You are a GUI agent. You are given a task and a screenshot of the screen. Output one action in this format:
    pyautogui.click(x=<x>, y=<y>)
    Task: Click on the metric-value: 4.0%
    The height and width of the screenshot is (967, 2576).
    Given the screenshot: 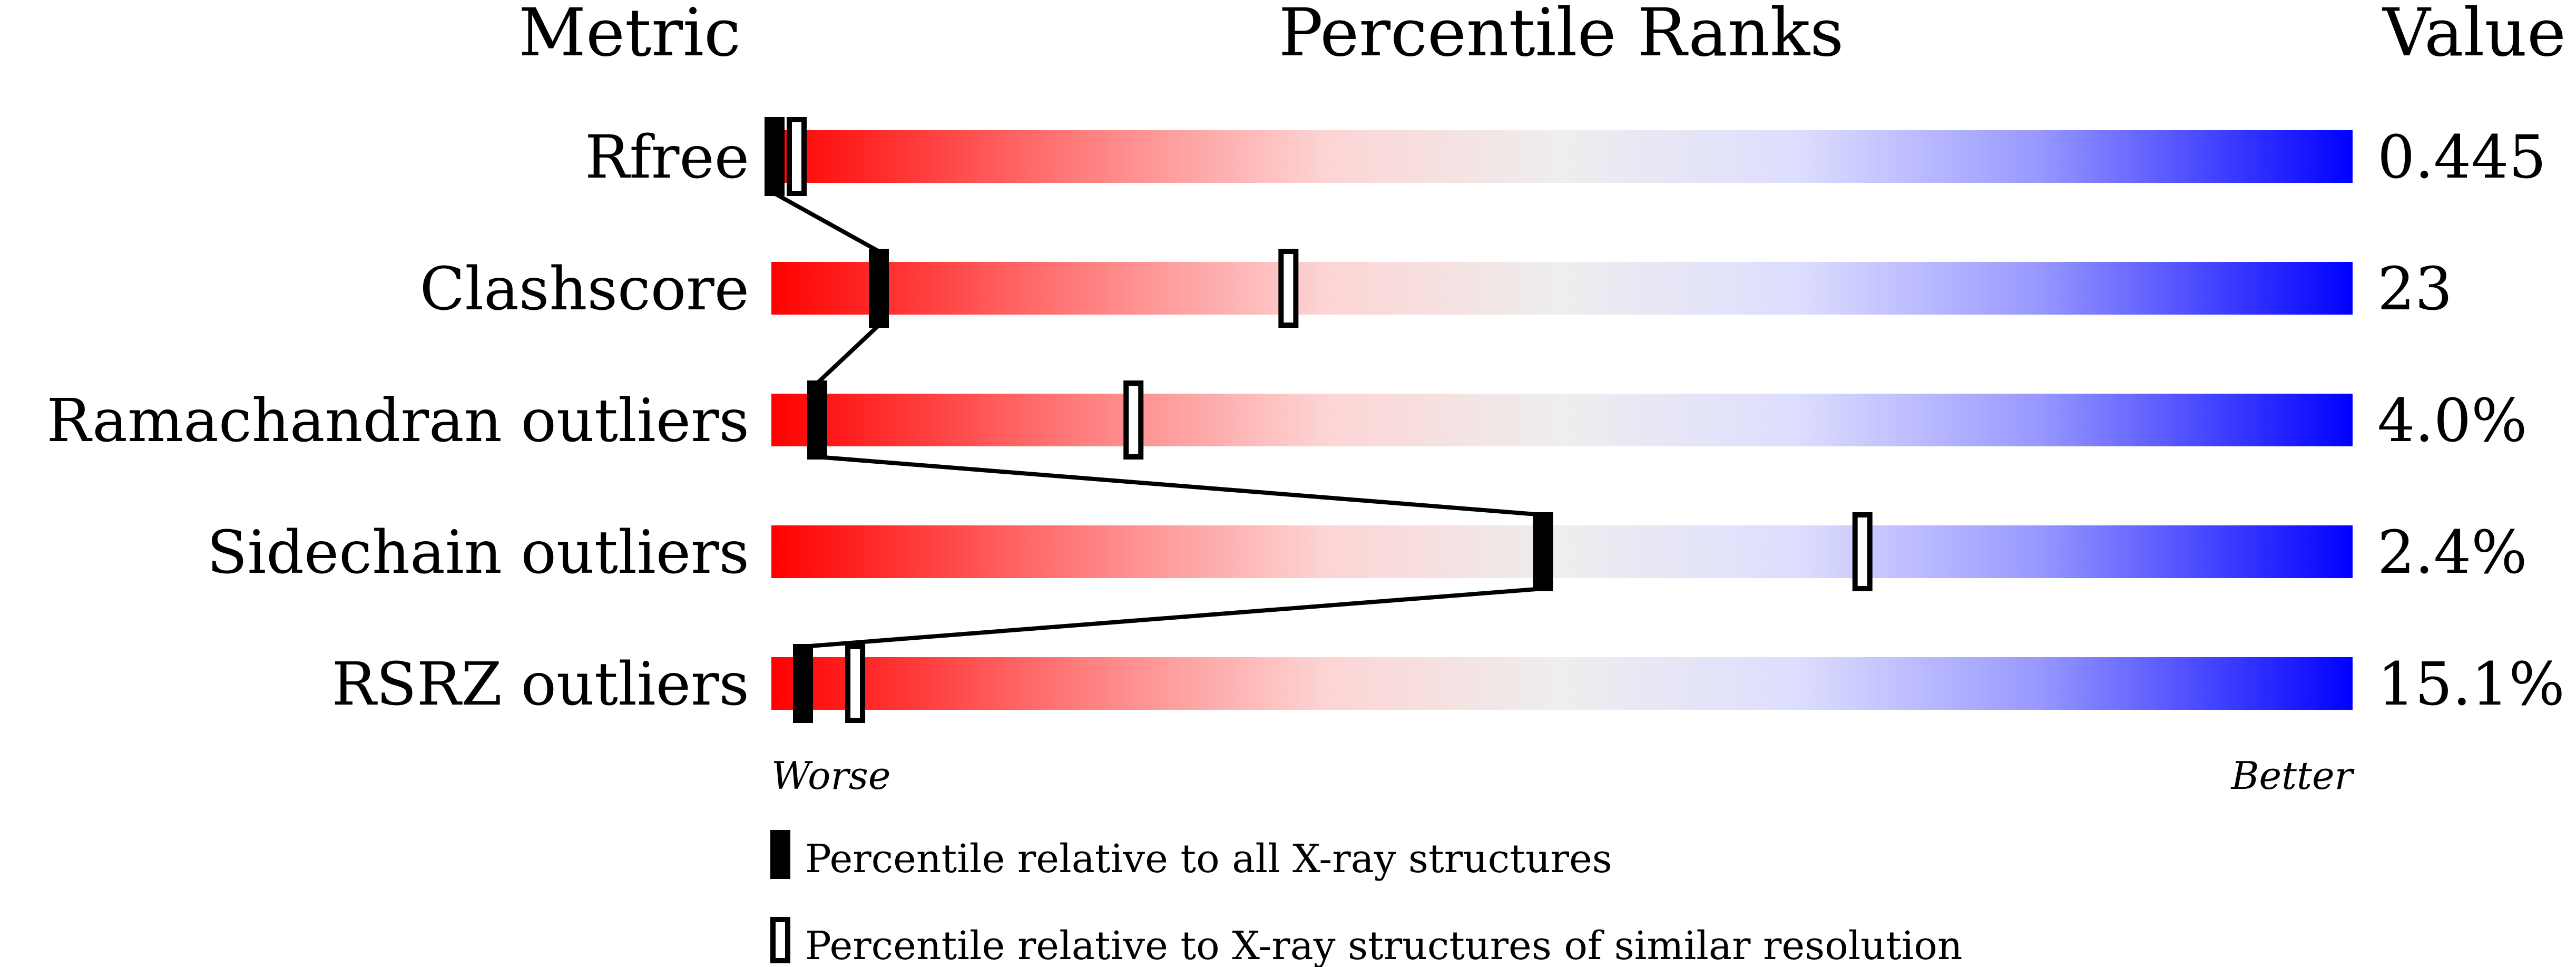 What is the action you would take?
    pyautogui.click(x=2452, y=421)
    